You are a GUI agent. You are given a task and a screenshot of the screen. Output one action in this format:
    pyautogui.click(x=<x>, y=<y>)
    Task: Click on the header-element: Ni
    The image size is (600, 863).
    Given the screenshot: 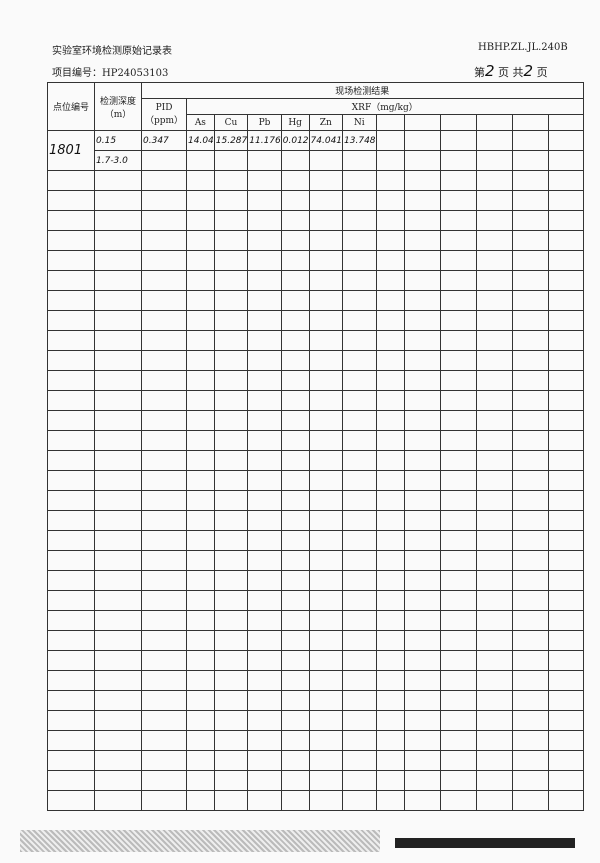 What is the action you would take?
    pyautogui.click(x=359, y=122)
    